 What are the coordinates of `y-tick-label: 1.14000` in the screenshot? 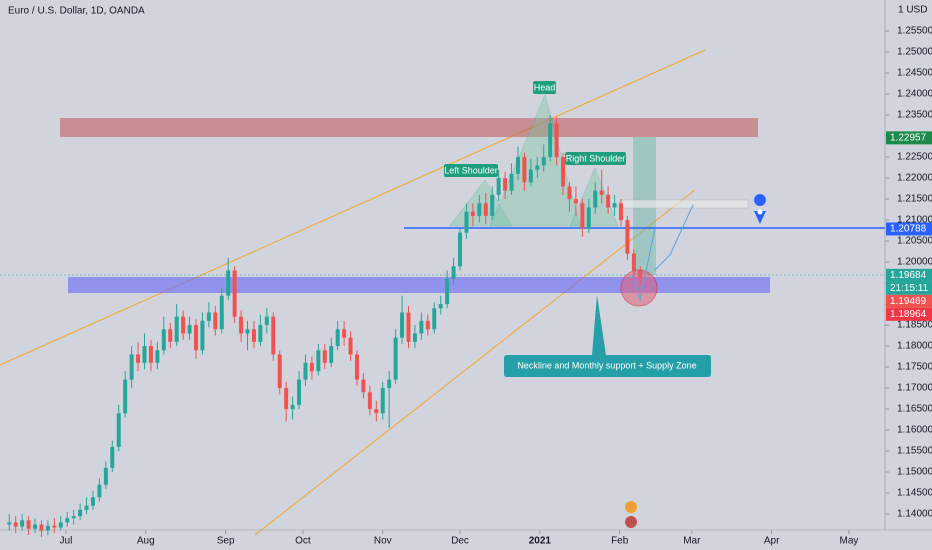 It's located at (914, 514).